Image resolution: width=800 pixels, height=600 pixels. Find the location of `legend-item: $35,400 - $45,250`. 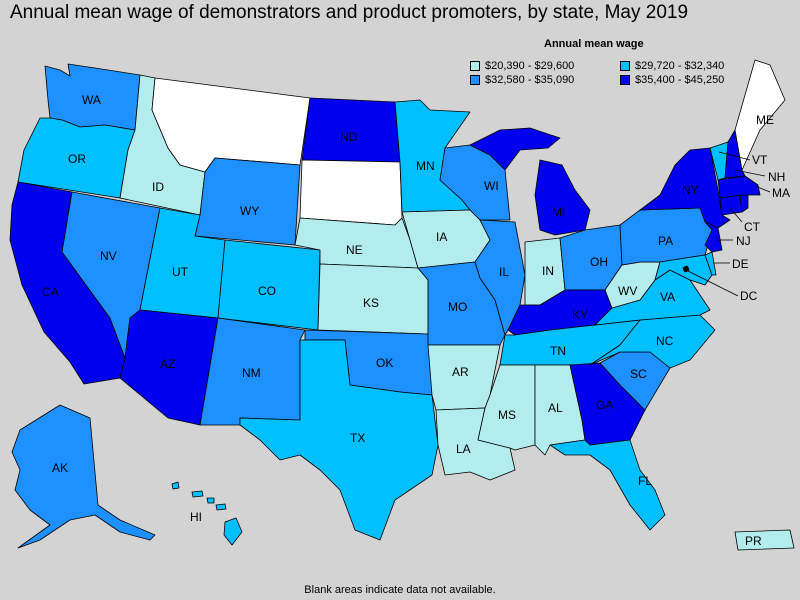

legend-item: $35,400 - $45,250 is located at coordinates (695, 80).